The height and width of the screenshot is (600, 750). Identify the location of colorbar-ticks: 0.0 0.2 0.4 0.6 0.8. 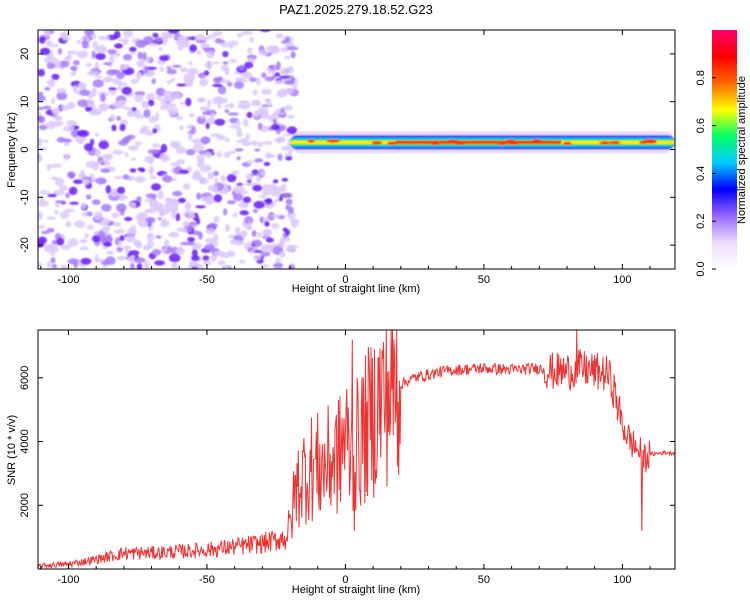
(705, 173).